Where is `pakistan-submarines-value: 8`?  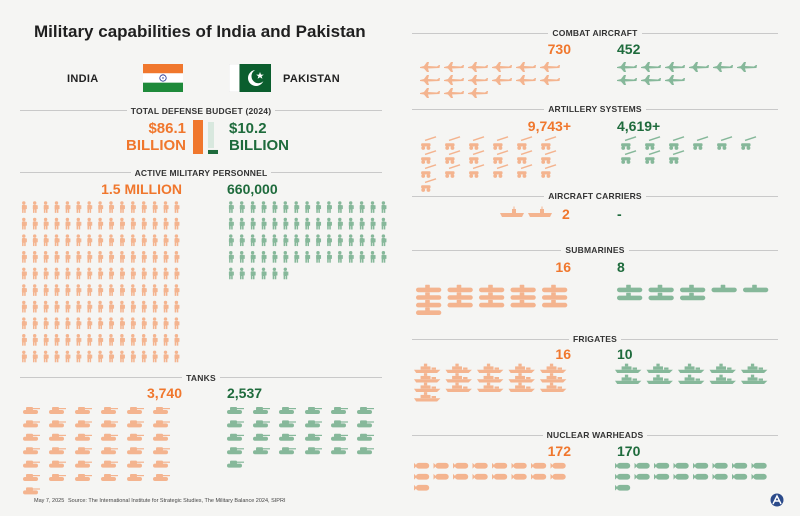
pakistan-submarines-value: 8 is located at coordinates (621, 267).